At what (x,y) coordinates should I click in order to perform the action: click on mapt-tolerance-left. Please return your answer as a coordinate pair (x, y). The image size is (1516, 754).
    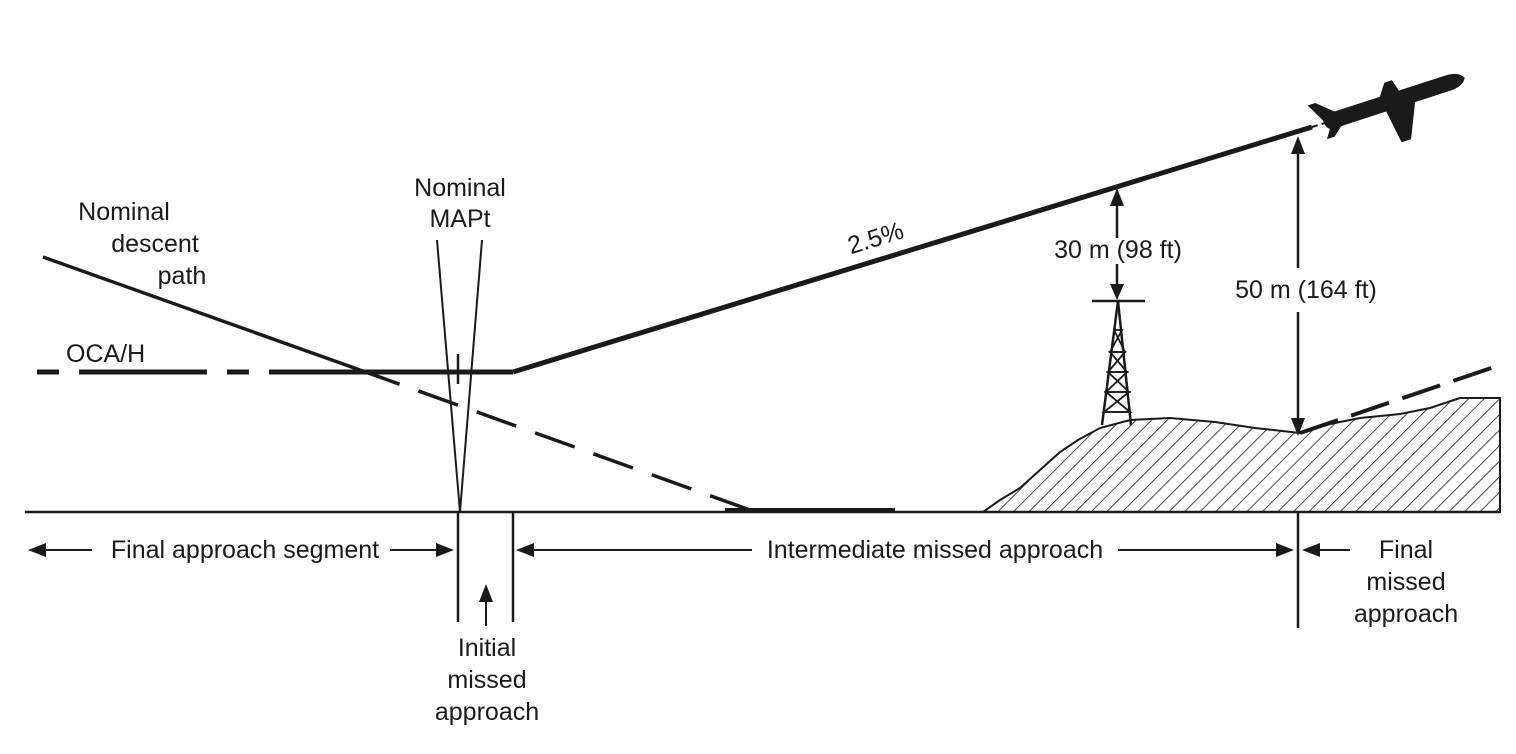
    Looking at the image, I should click on (448, 376).